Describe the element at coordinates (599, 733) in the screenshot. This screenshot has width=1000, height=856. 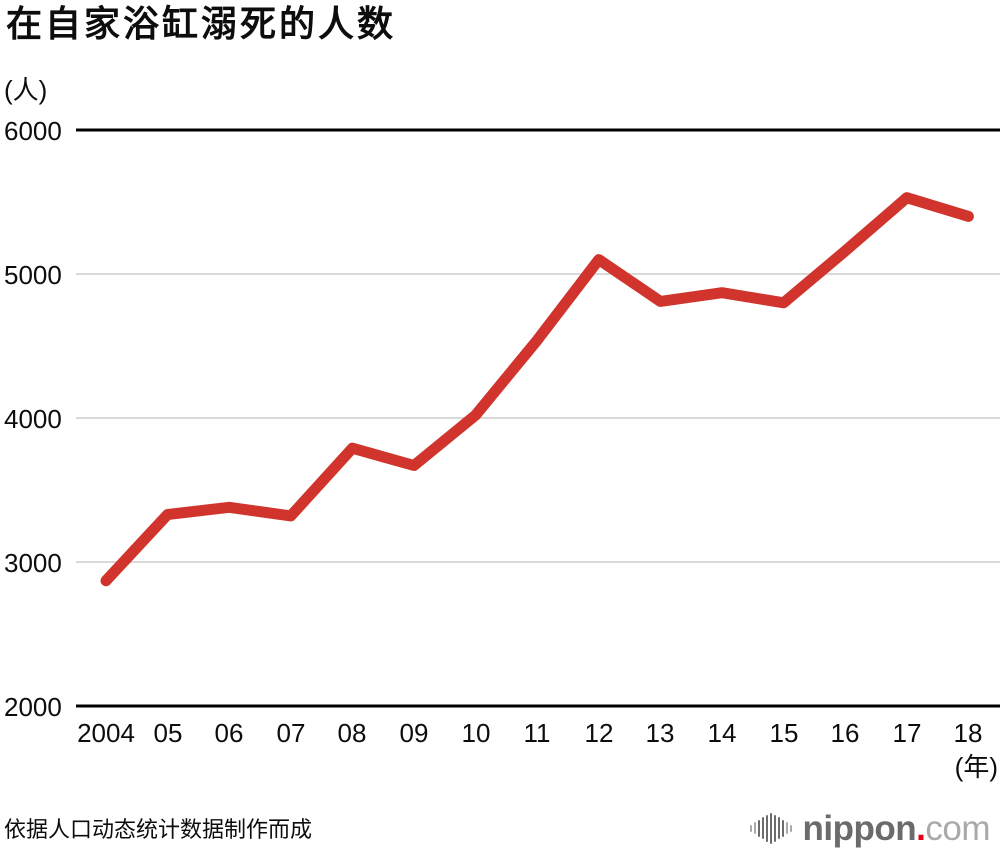
I see `x-tick-label: 12` at that location.